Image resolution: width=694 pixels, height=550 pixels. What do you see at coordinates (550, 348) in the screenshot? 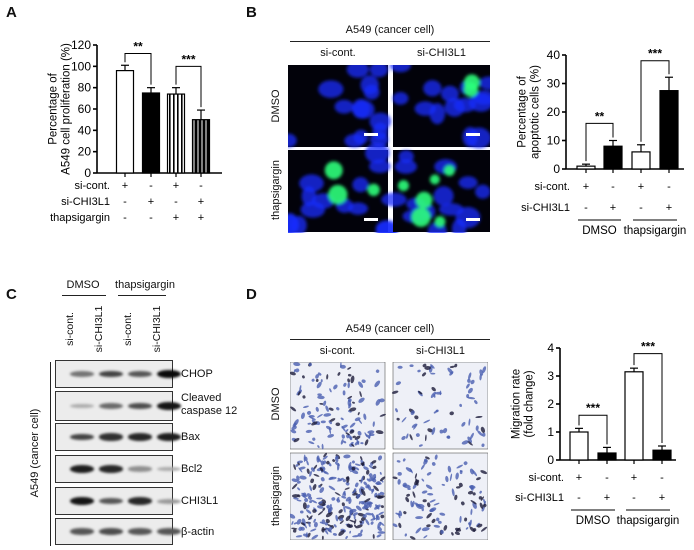
I see `y-tick-label: 4` at bounding box center [550, 348].